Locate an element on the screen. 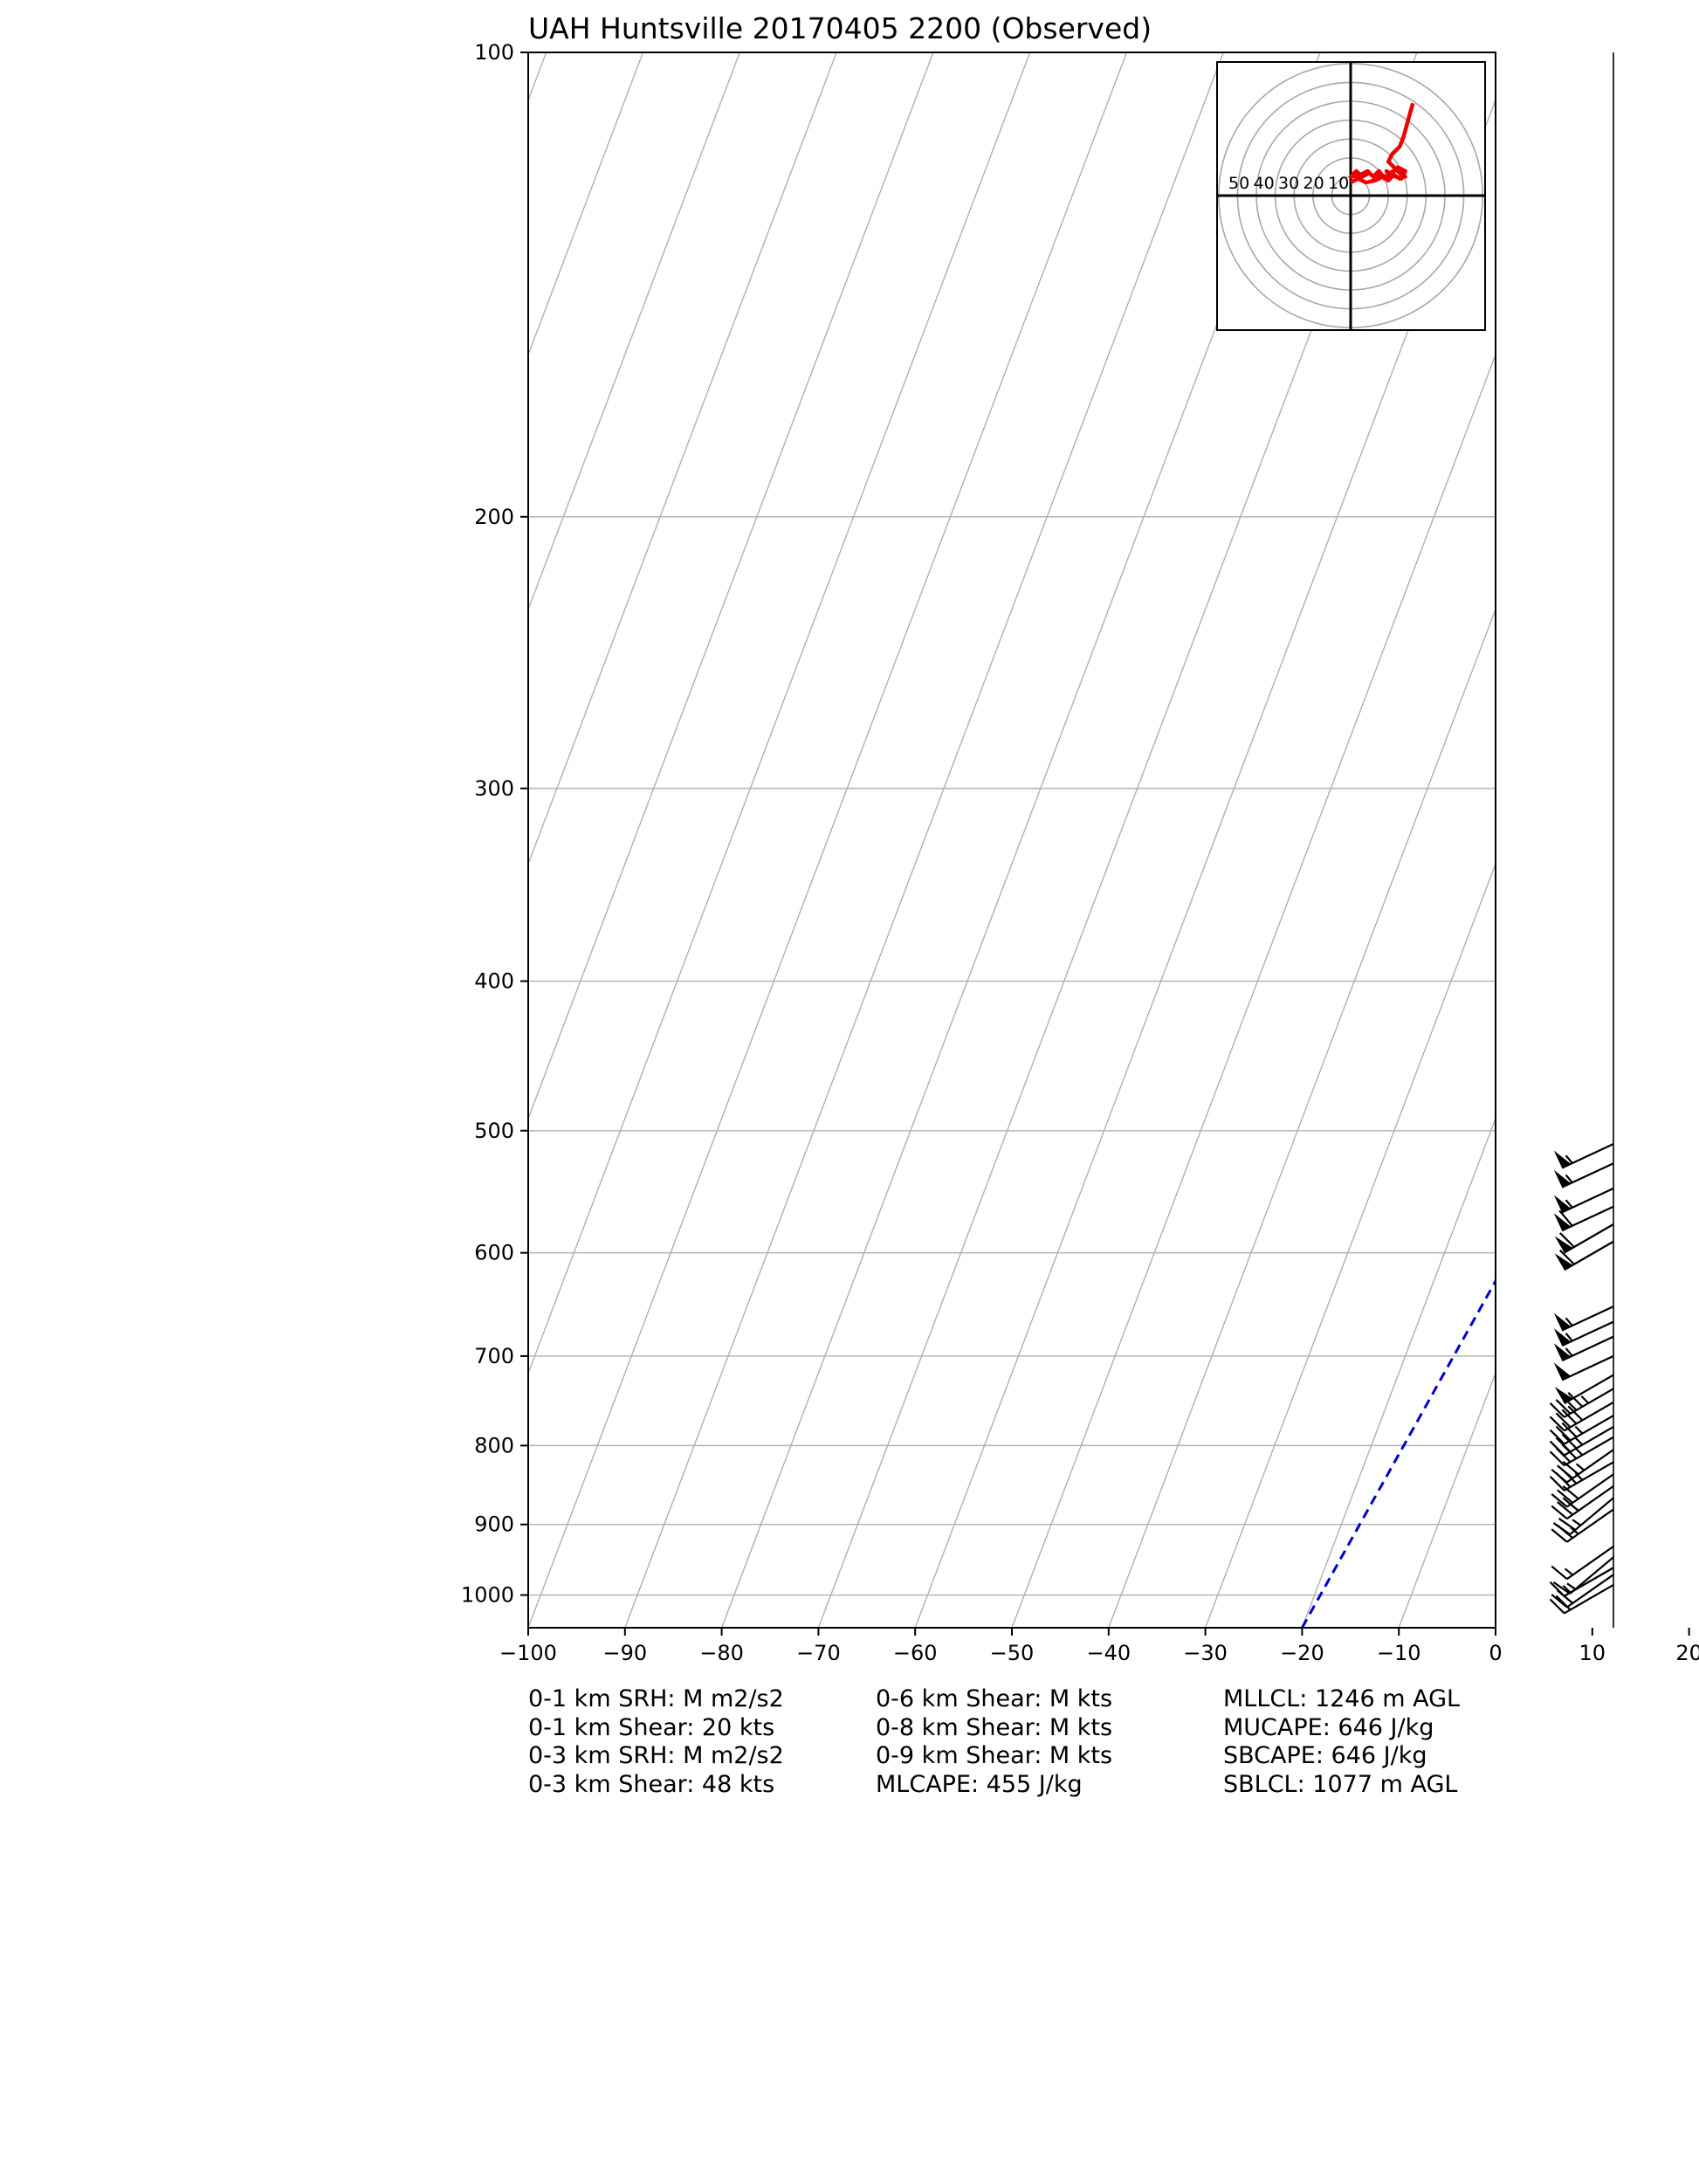 The image size is (1699, 2184). x-tick-label: 0 is located at coordinates (1495, 1653).